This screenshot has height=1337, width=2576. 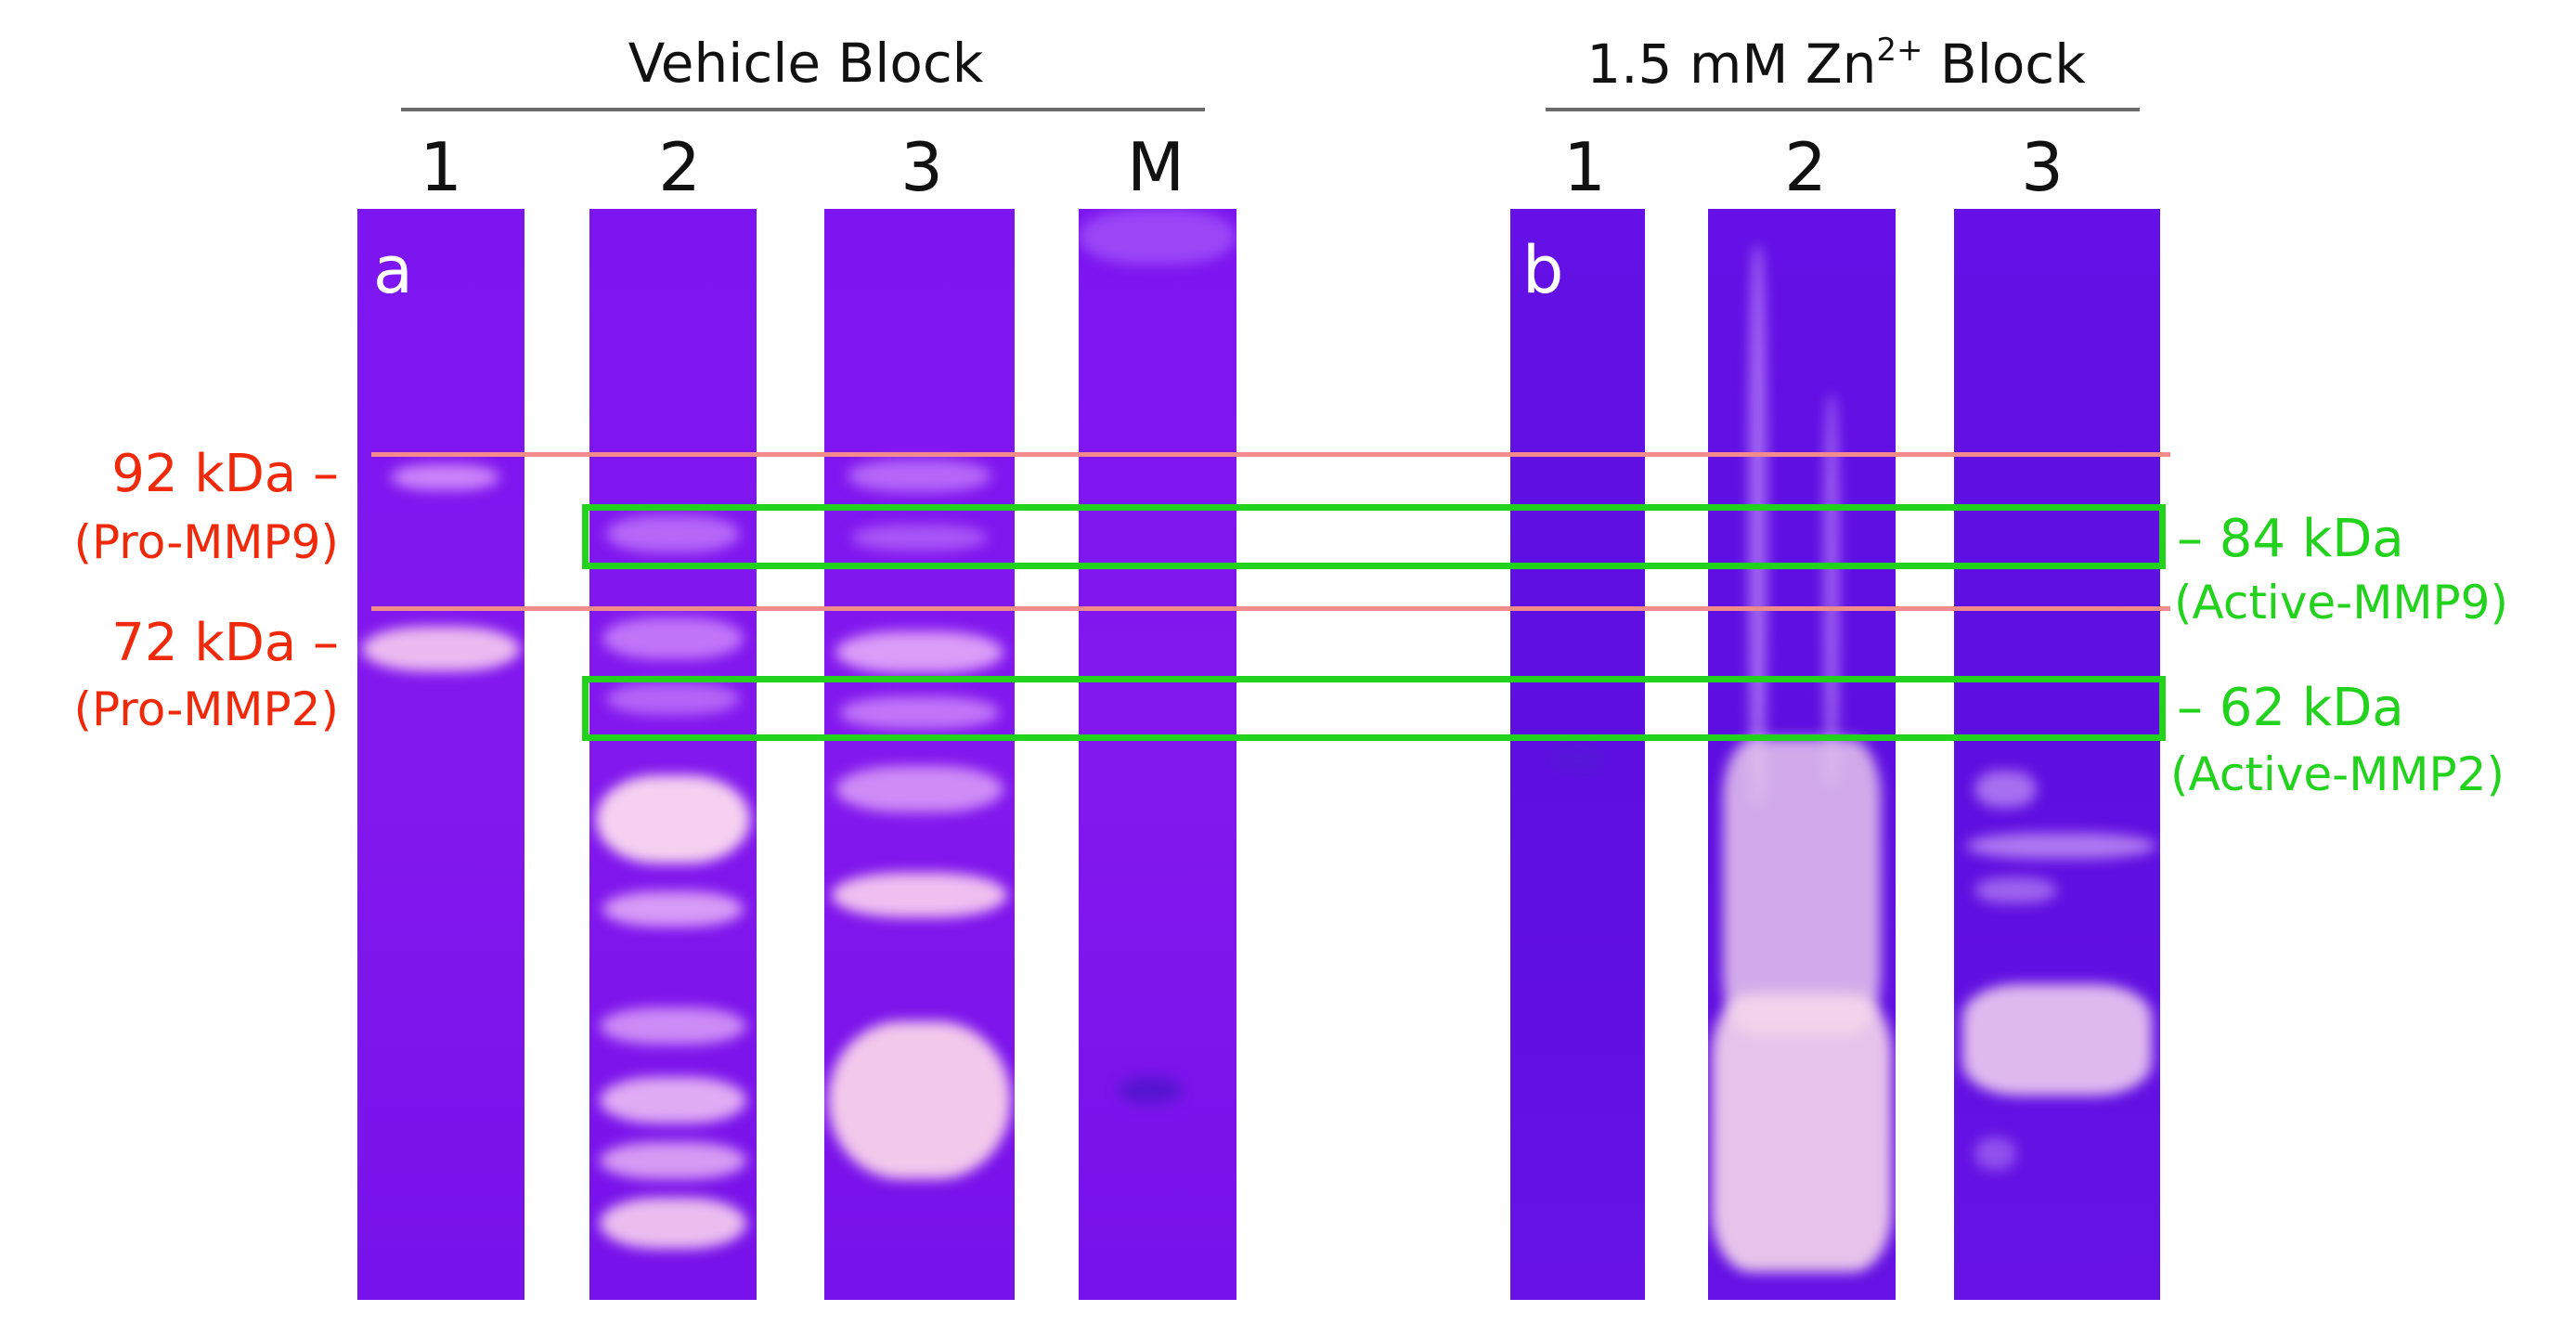 I want to click on active-mmp2-box, so click(x=1374, y=708).